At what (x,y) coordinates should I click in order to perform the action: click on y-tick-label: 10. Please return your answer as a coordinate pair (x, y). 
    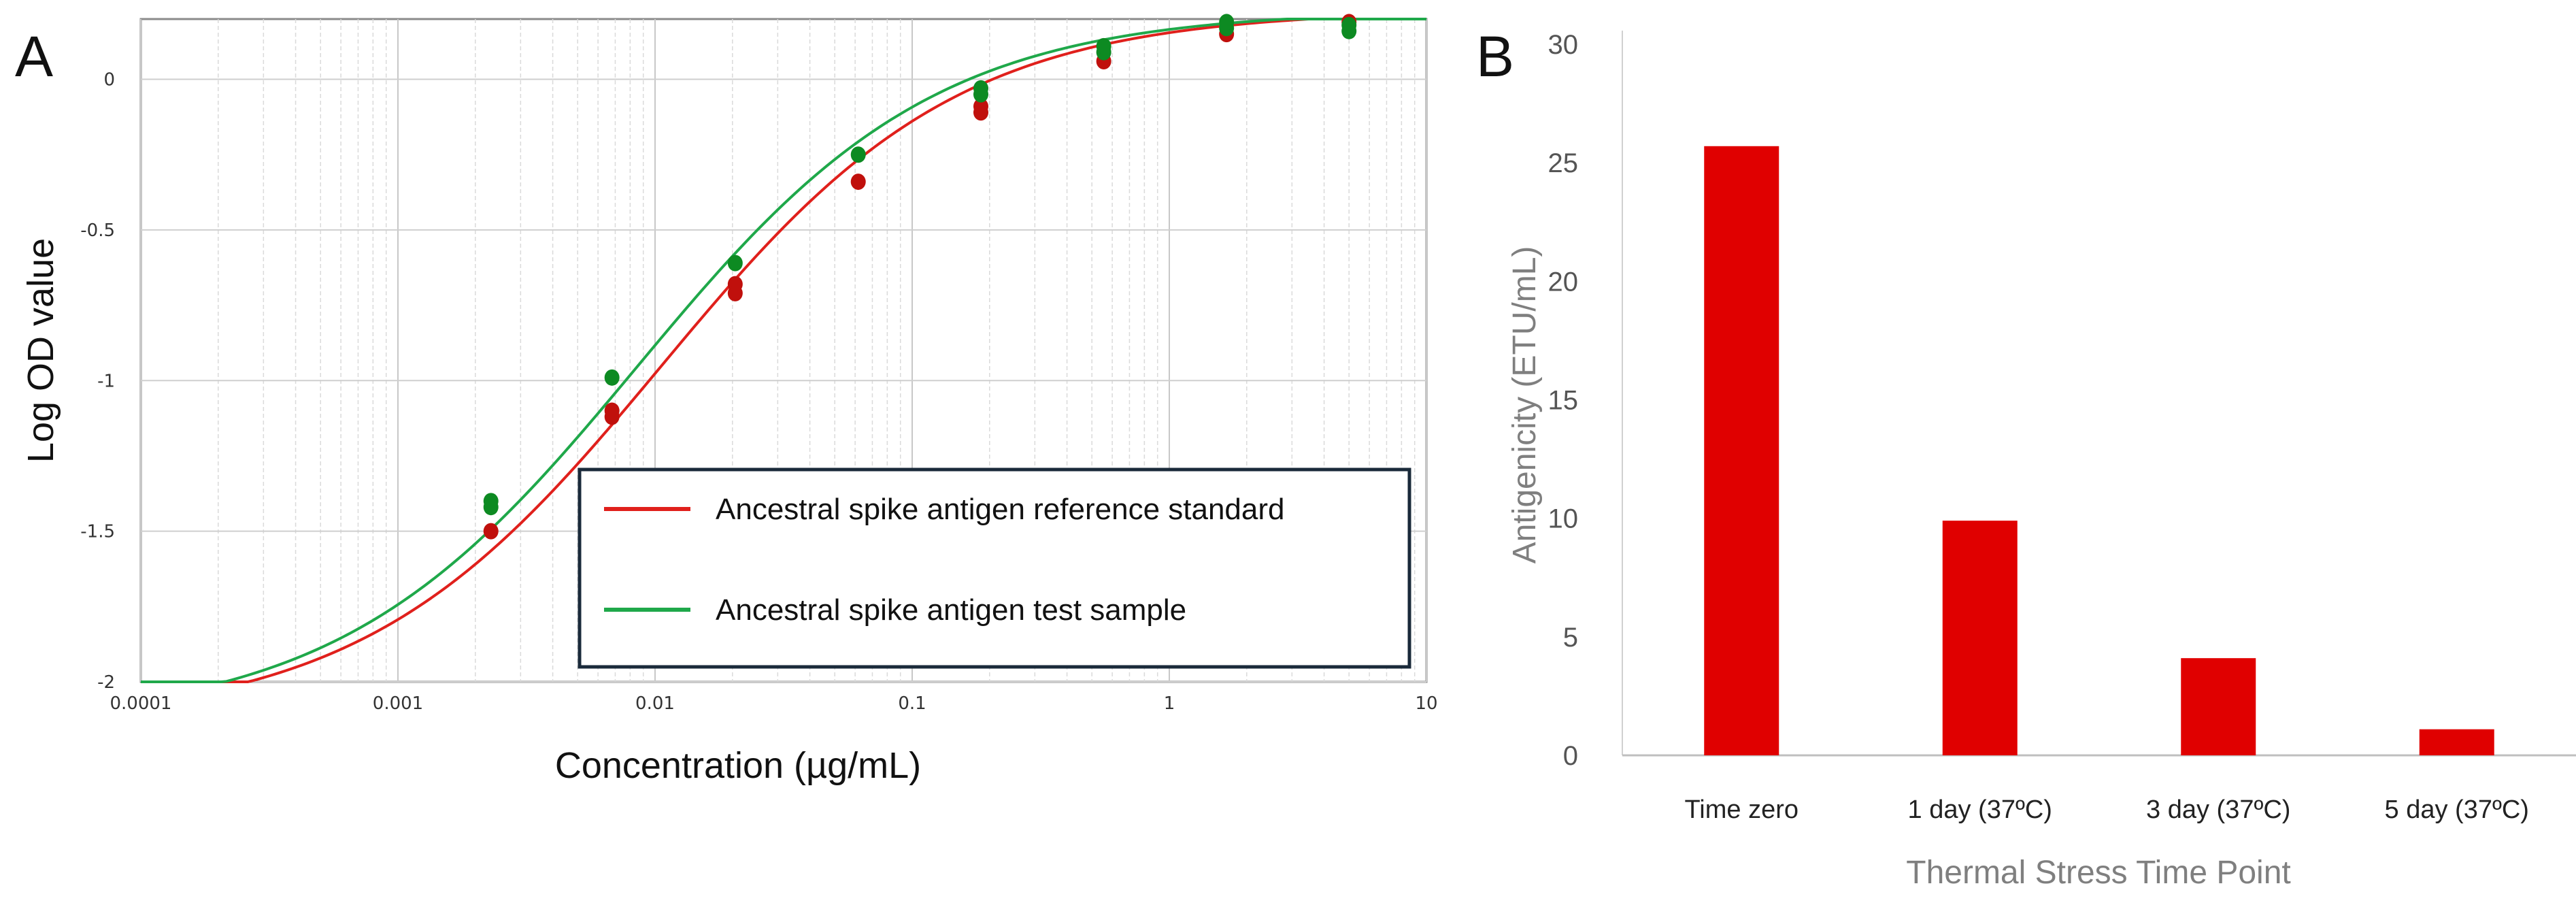
    Looking at the image, I should click on (1563, 519).